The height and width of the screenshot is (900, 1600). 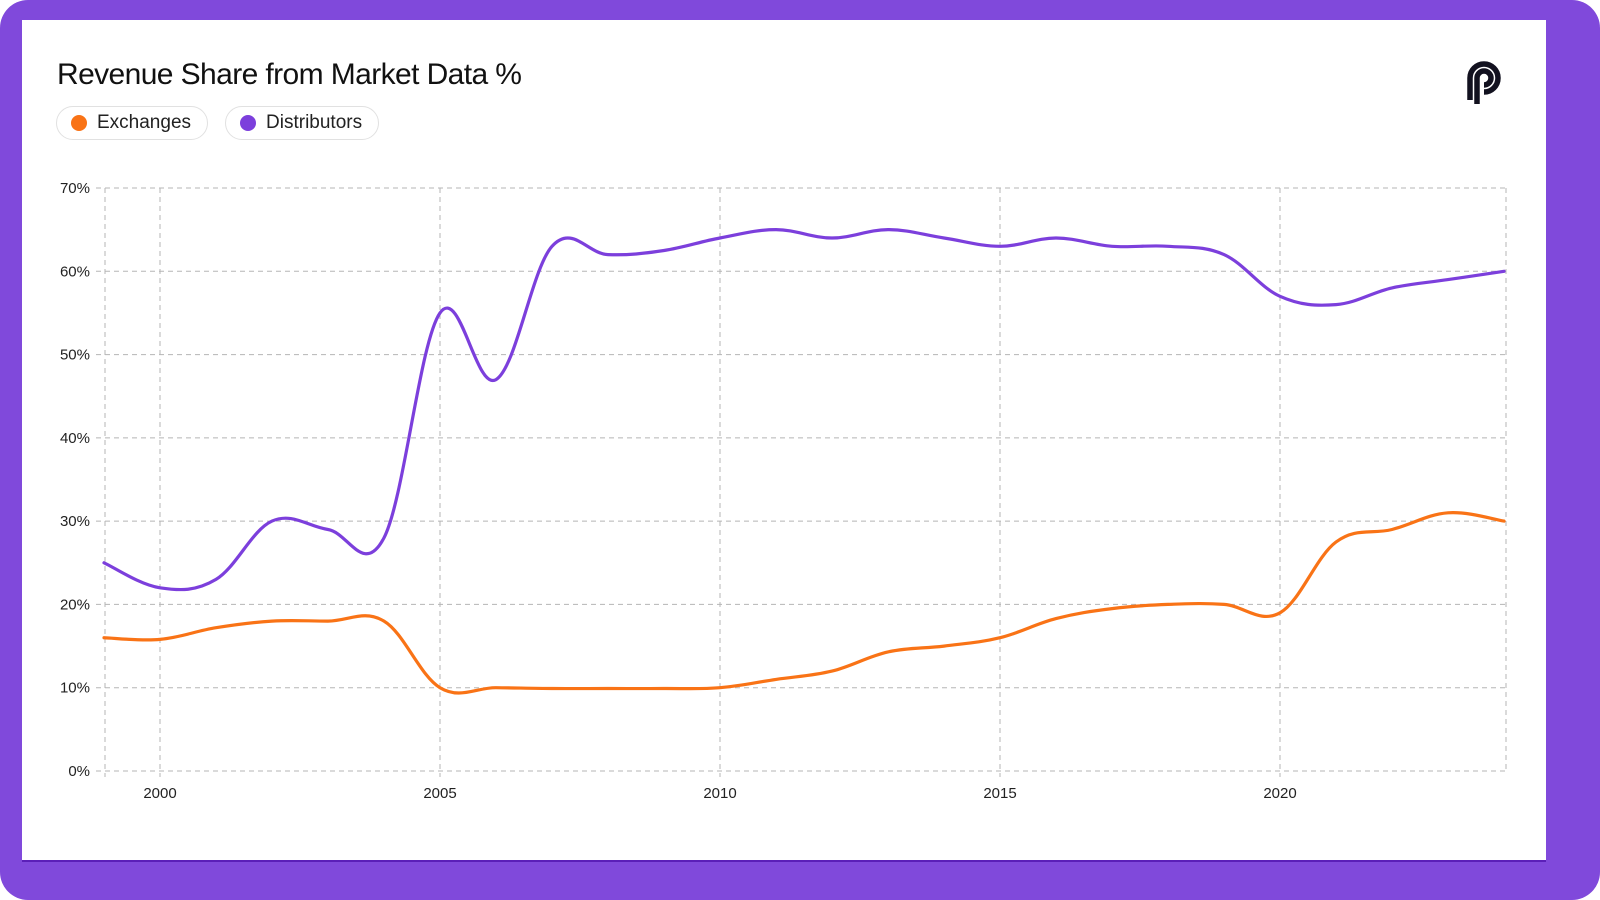 What do you see at coordinates (218, 123) in the screenshot?
I see `legend: Exchanges Distributors` at bounding box center [218, 123].